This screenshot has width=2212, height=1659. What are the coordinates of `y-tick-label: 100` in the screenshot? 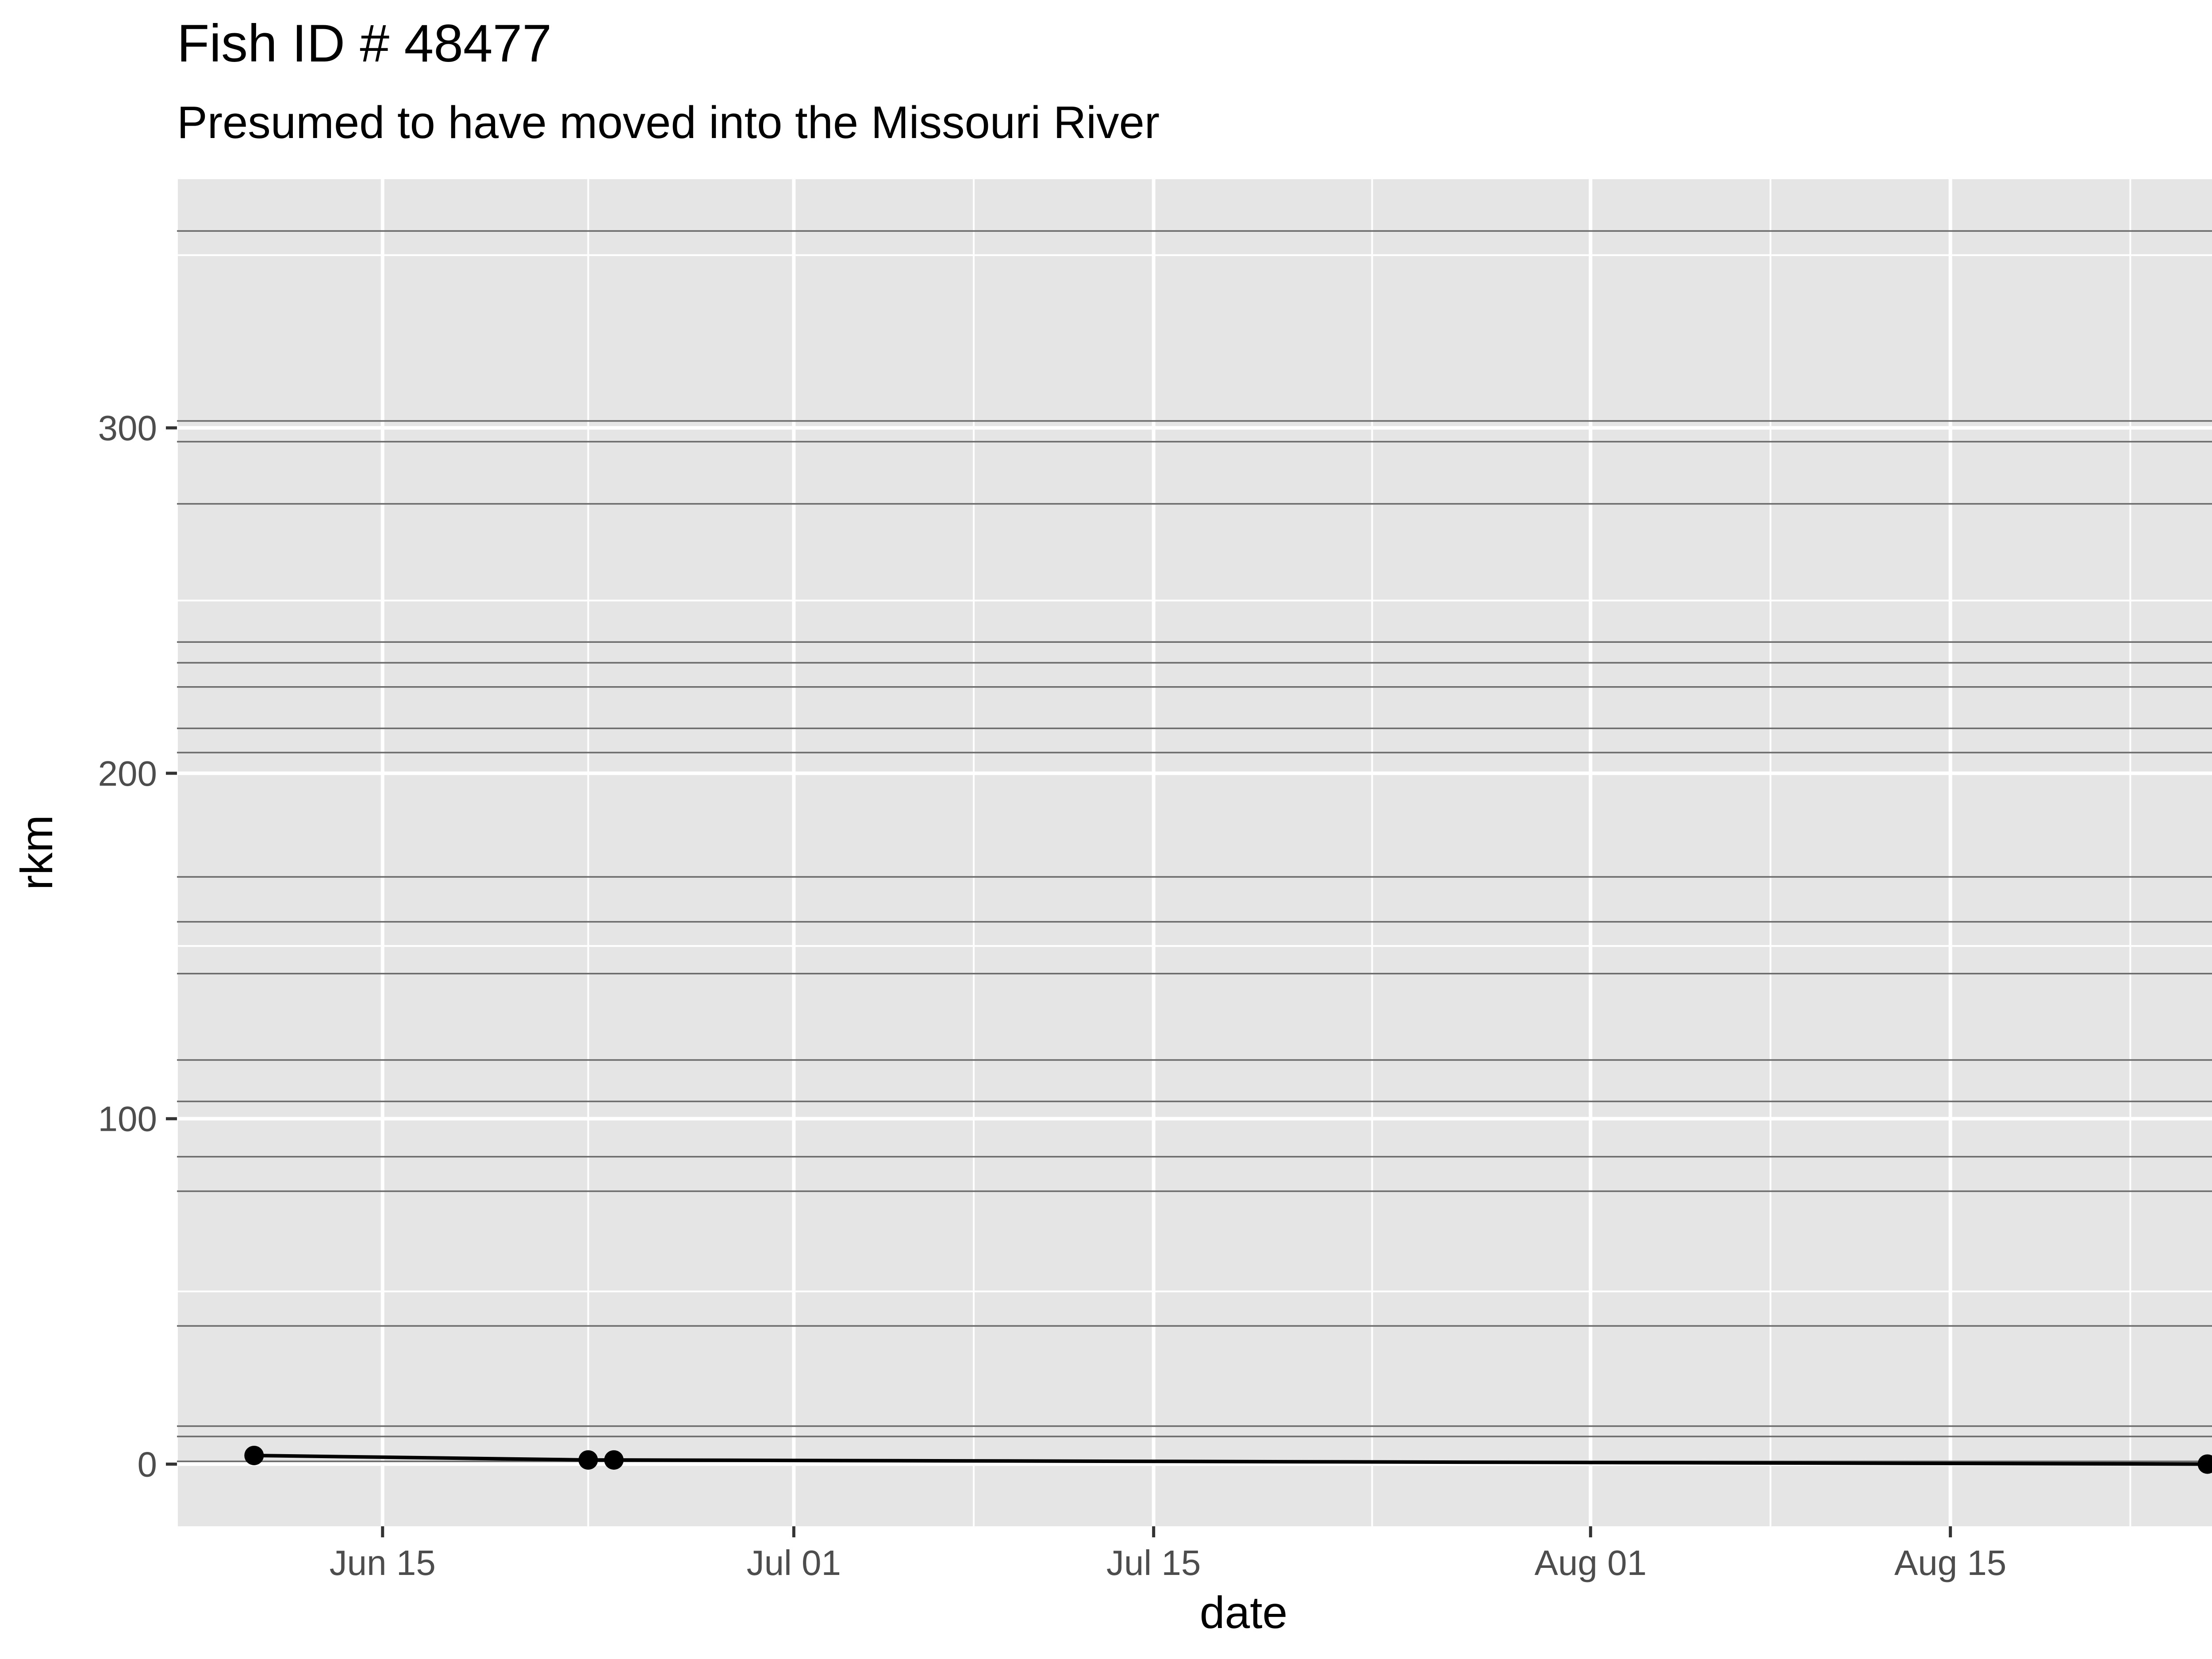 It's located at (128, 1119).